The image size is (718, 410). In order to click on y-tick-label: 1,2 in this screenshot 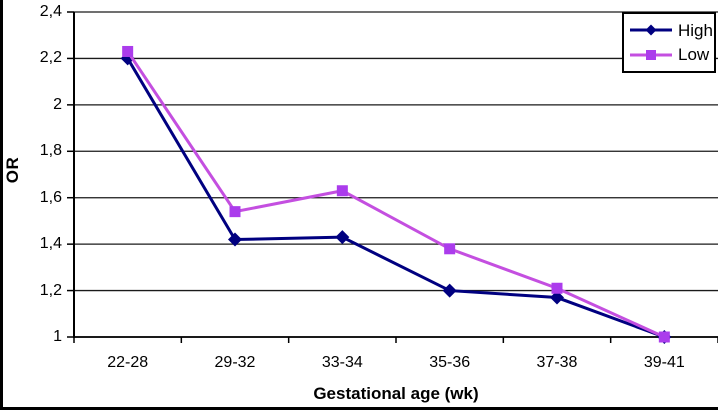, I will do `click(50, 290)`.